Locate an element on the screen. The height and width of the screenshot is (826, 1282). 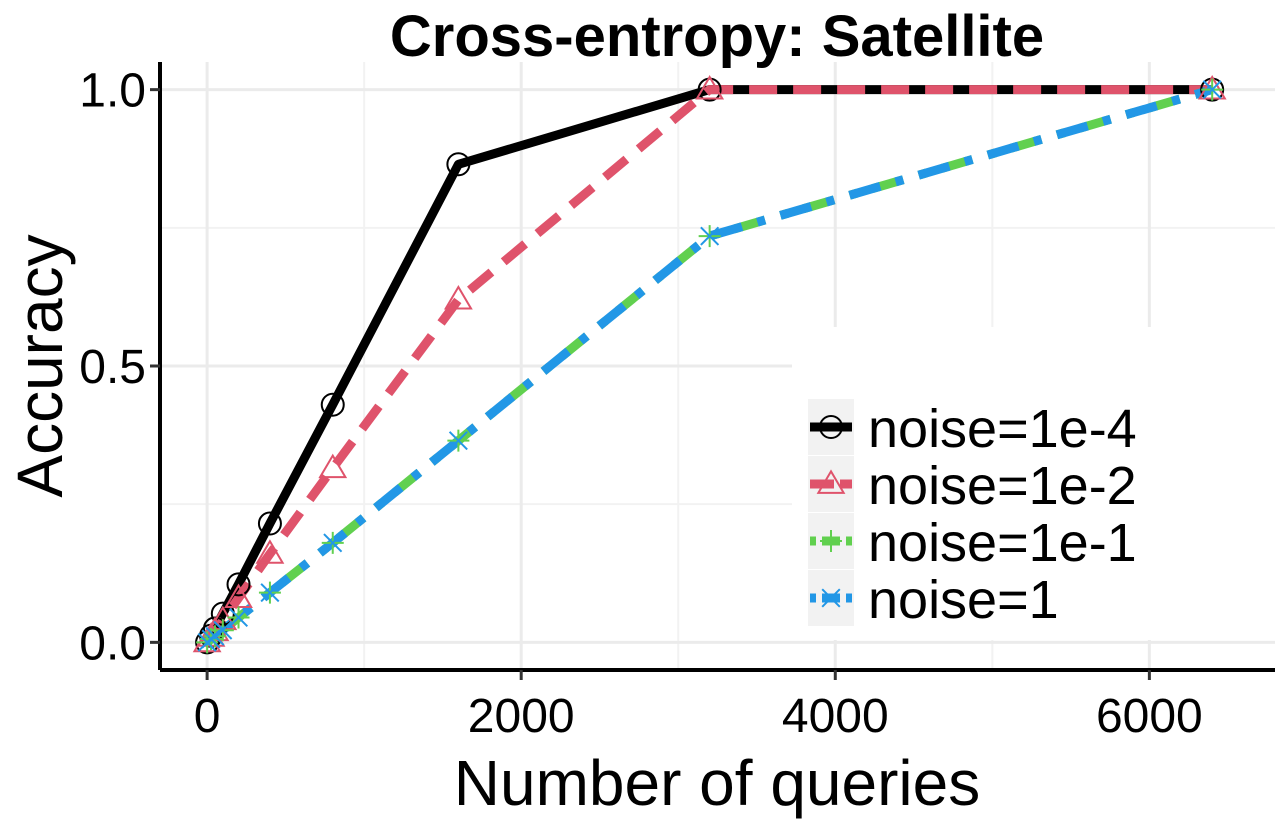
x-axis-label: Number of queries is located at coordinates (717, 783).